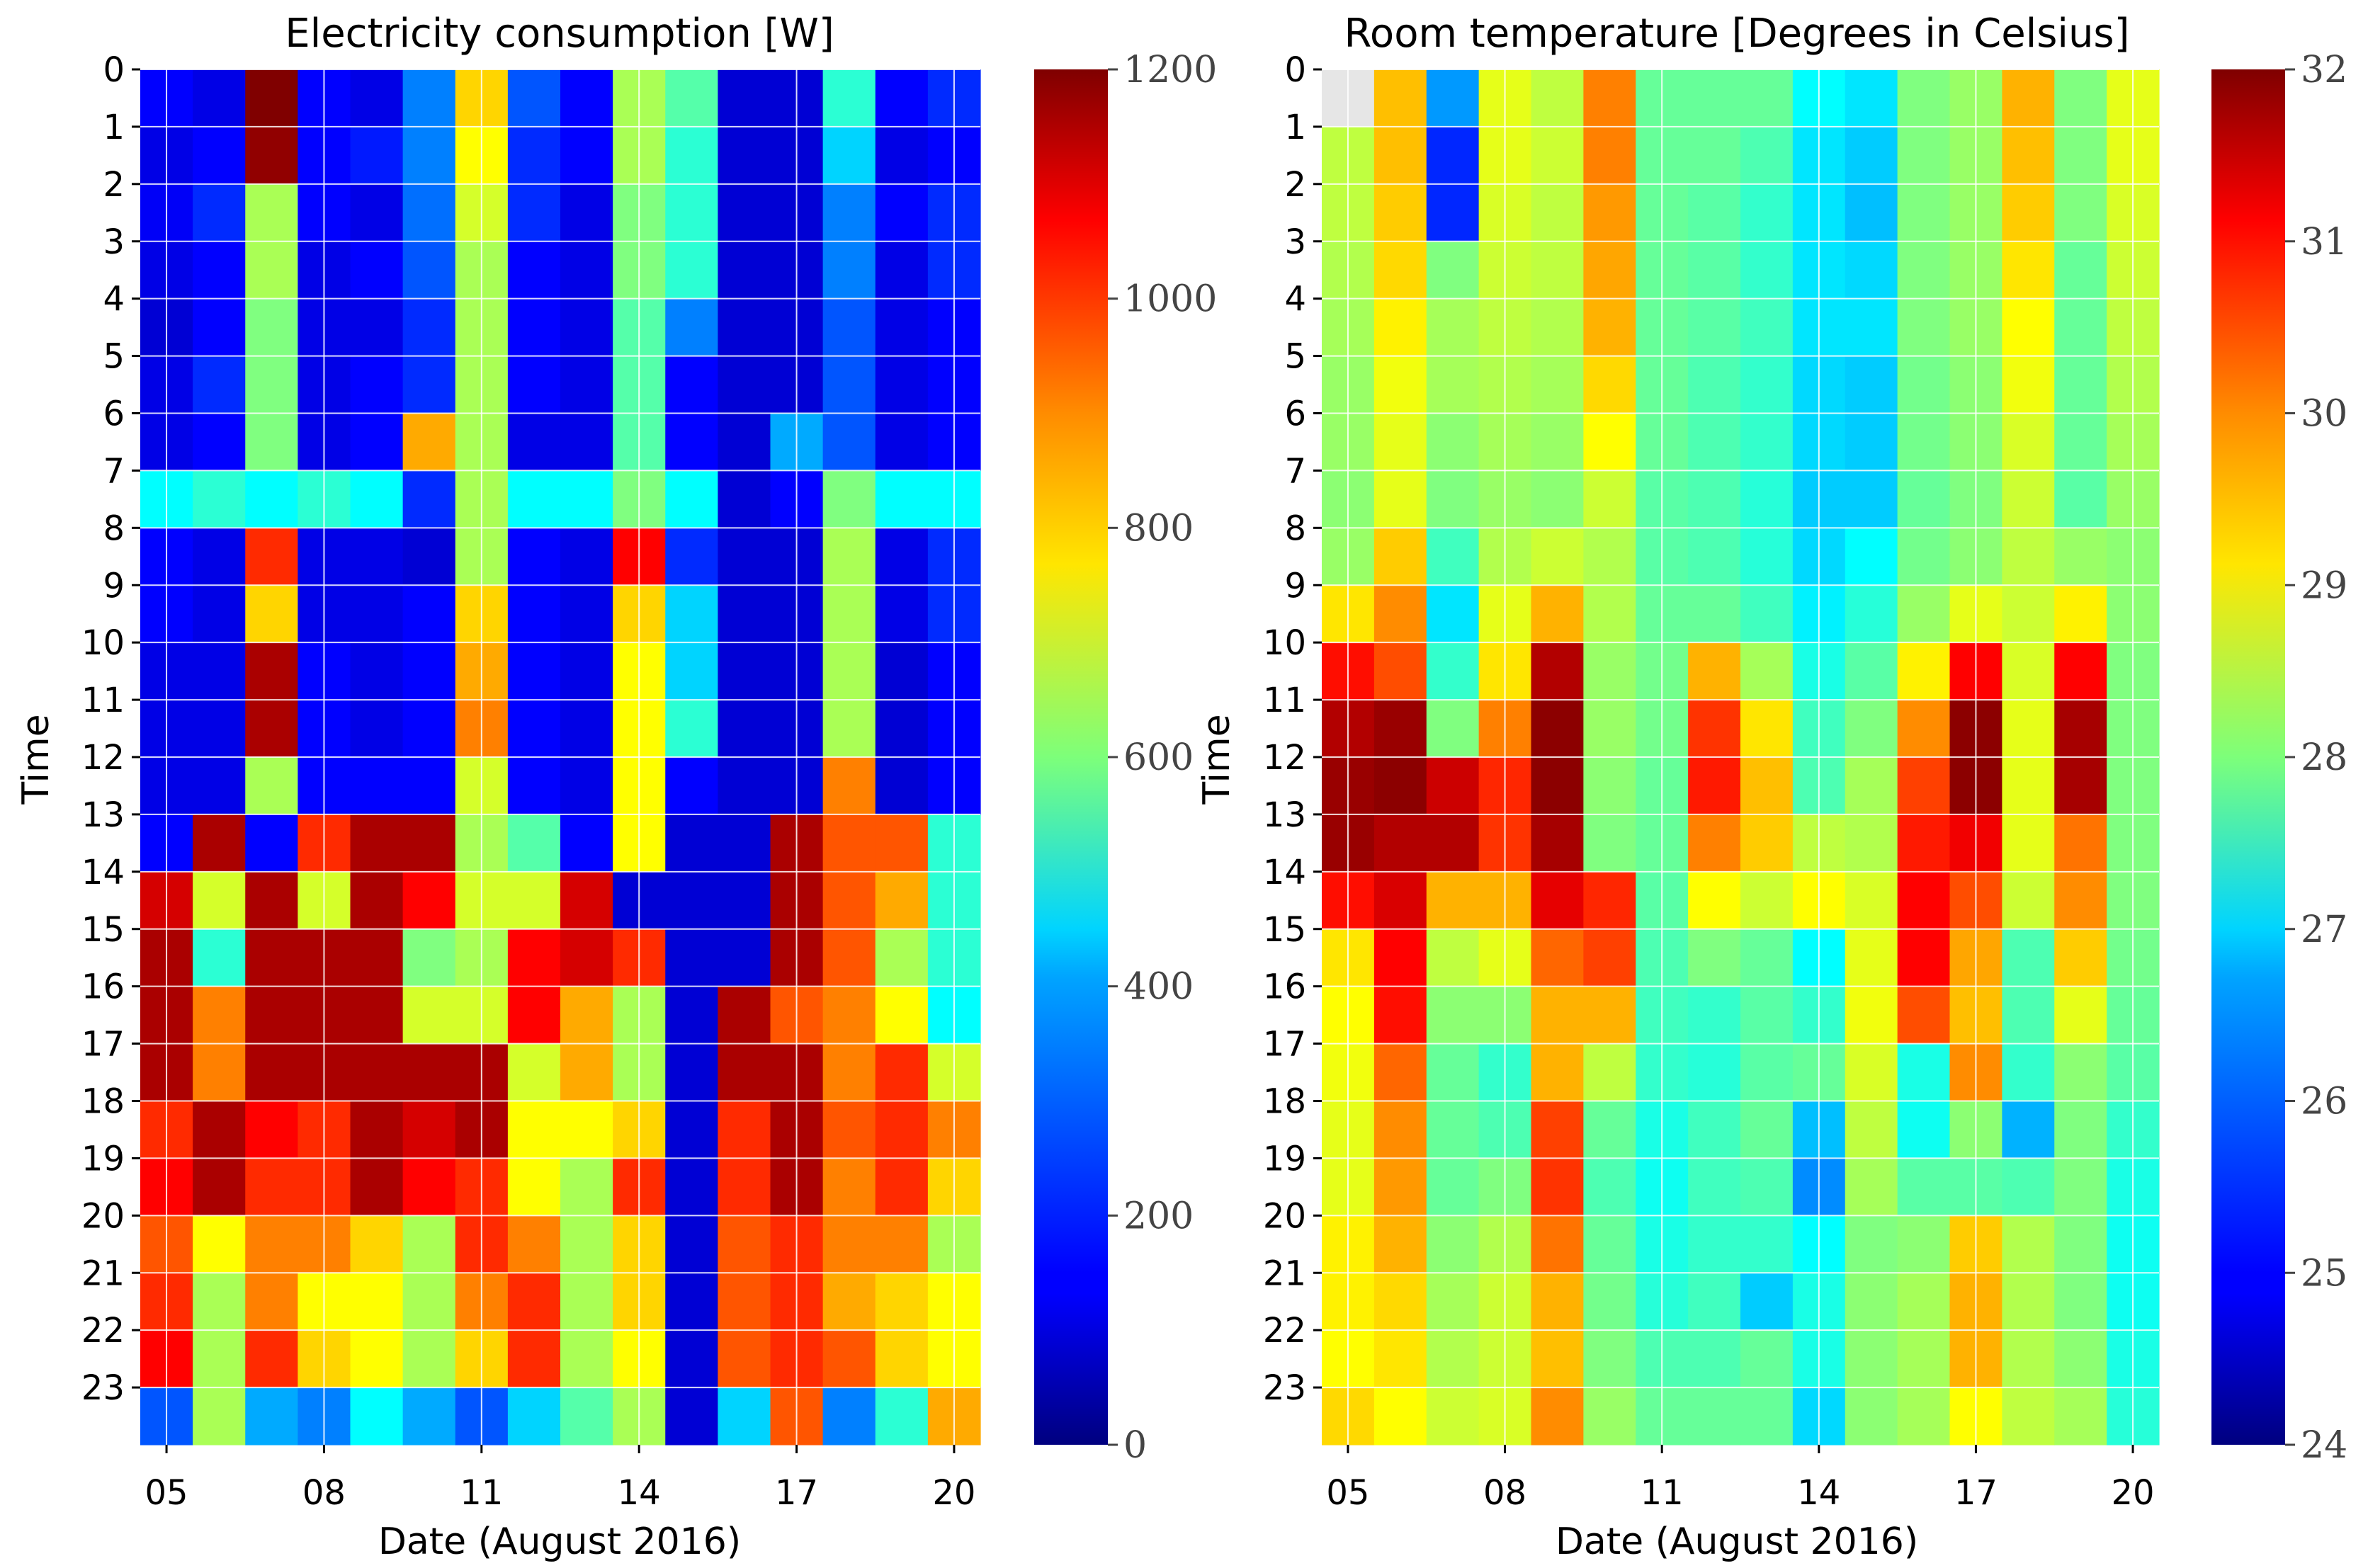 This screenshot has height=1568, width=2368. Describe the element at coordinates (271, 1302) in the screenshot. I see `electricity-cell-day07-h21` at that location.